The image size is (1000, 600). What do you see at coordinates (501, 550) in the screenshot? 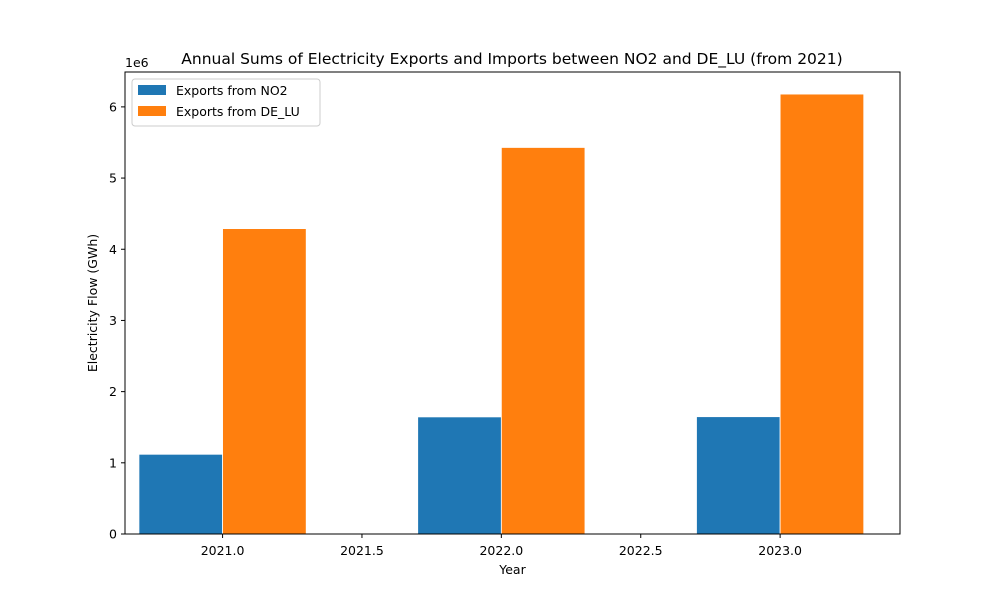
I see `x-tick-label: 2022.0` at bounding box center [501, 550].